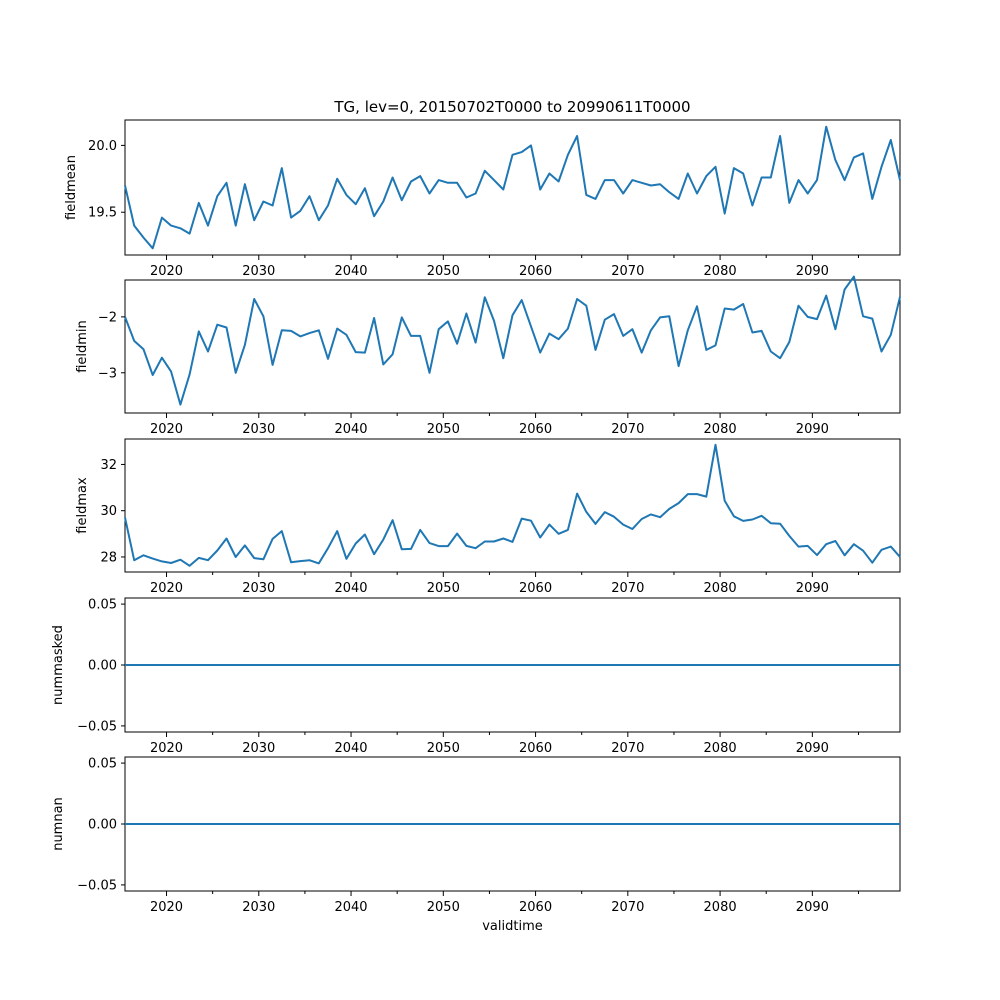 Image resolution: width=1000 pixels, height=1000 pixels. Describe the element at coordinates (166, 748) in the screenshot. I see `x-tick-label-nummasked: 2020` at that location.